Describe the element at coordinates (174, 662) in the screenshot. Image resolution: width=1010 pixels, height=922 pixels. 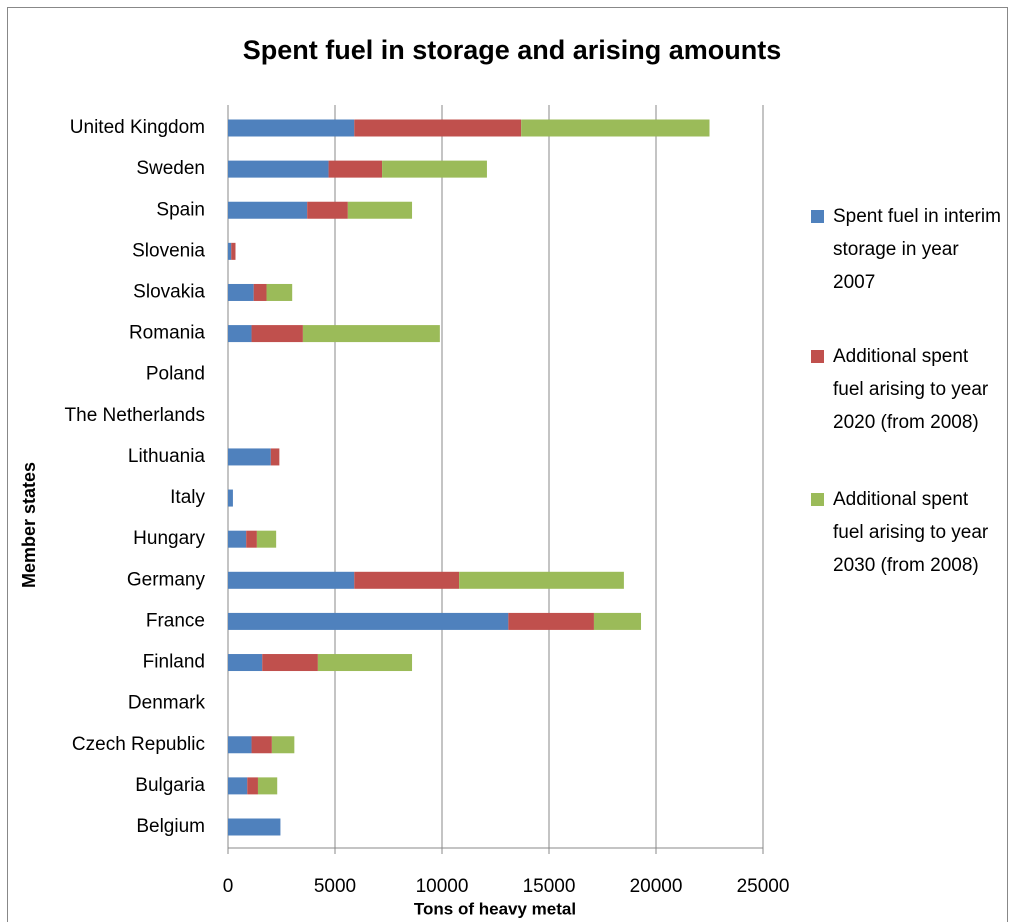
I see `y-tick-label: Finland` at that location.